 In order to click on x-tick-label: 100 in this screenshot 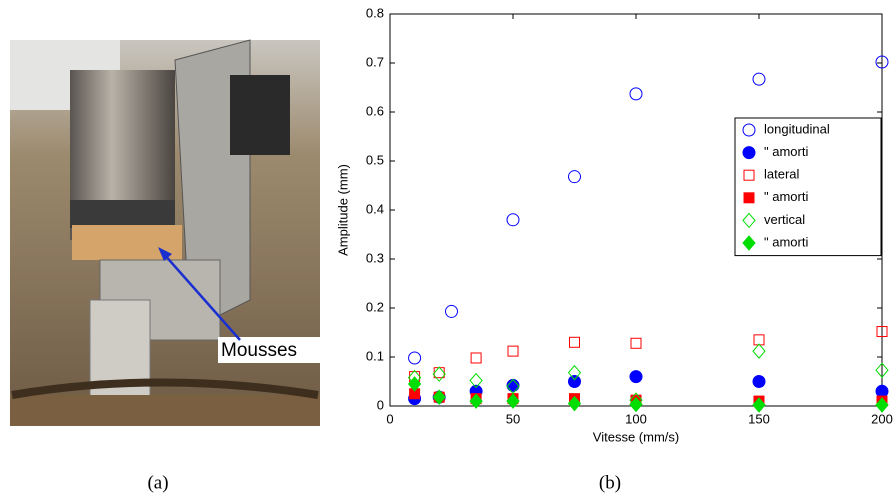, I will do `click(636, 418)`.